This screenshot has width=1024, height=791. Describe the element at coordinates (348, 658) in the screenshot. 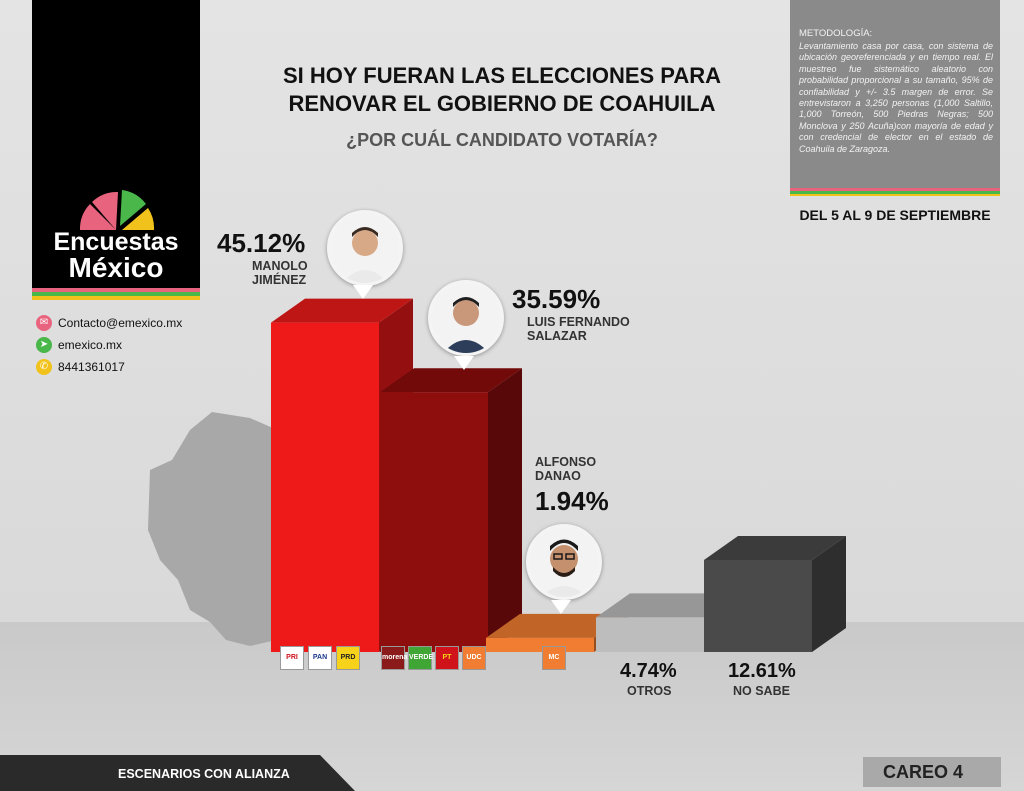

I see `party-logo-prd: PRD` at that location.